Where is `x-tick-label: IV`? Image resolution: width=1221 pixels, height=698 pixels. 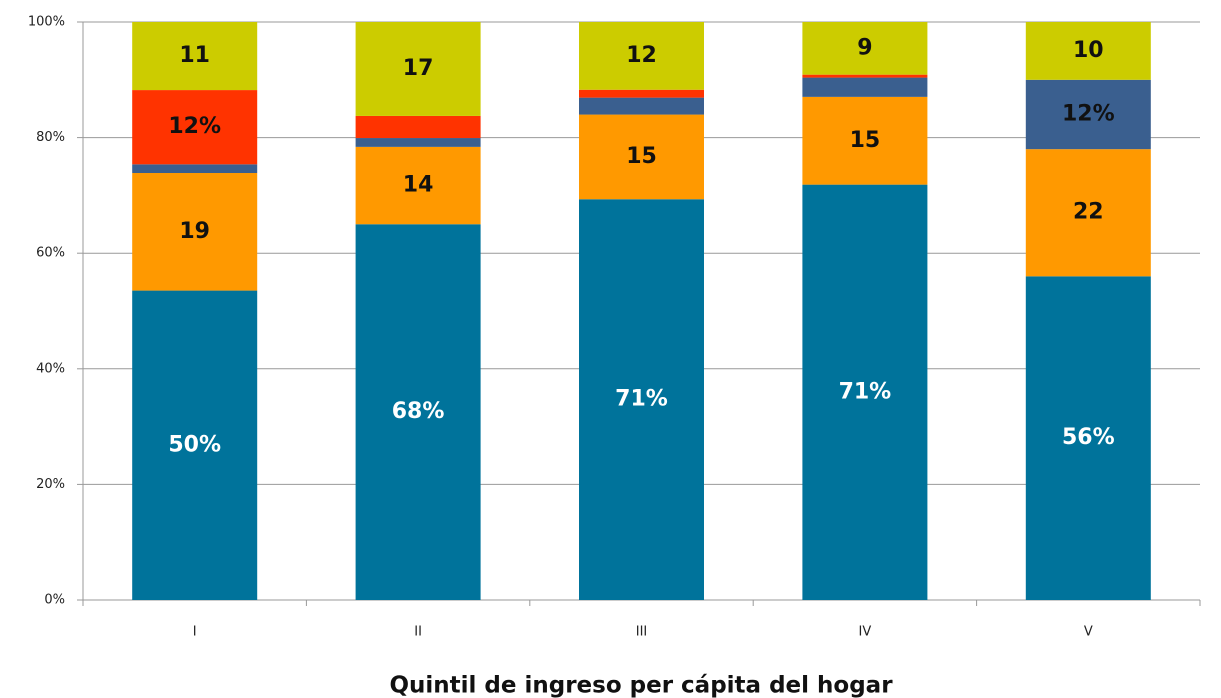
x-tick-label: IV is located at coordinates (865, 632).